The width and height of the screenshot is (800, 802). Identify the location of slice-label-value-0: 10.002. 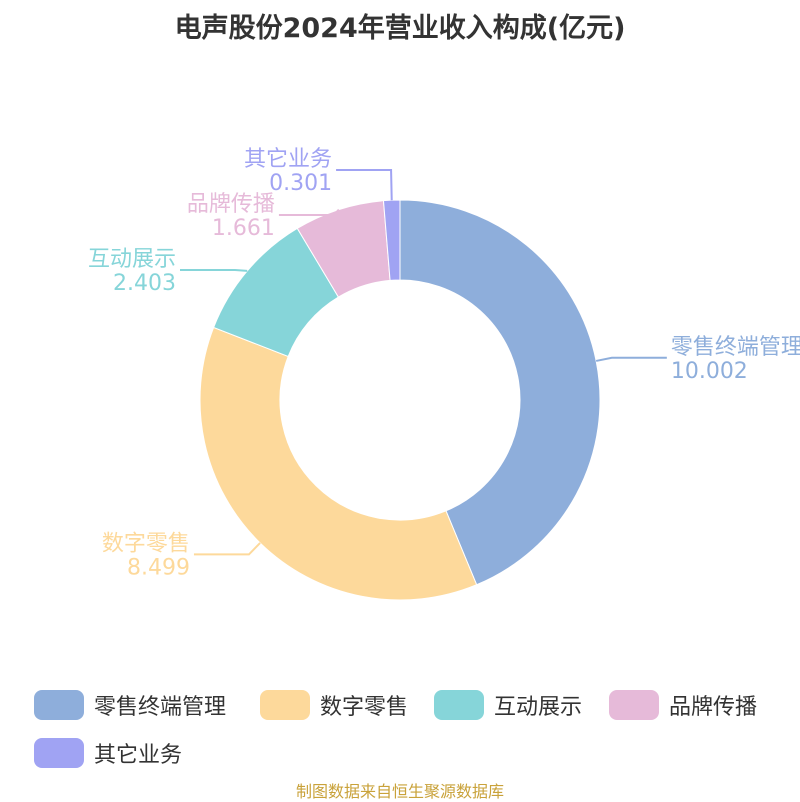
(709, 371).